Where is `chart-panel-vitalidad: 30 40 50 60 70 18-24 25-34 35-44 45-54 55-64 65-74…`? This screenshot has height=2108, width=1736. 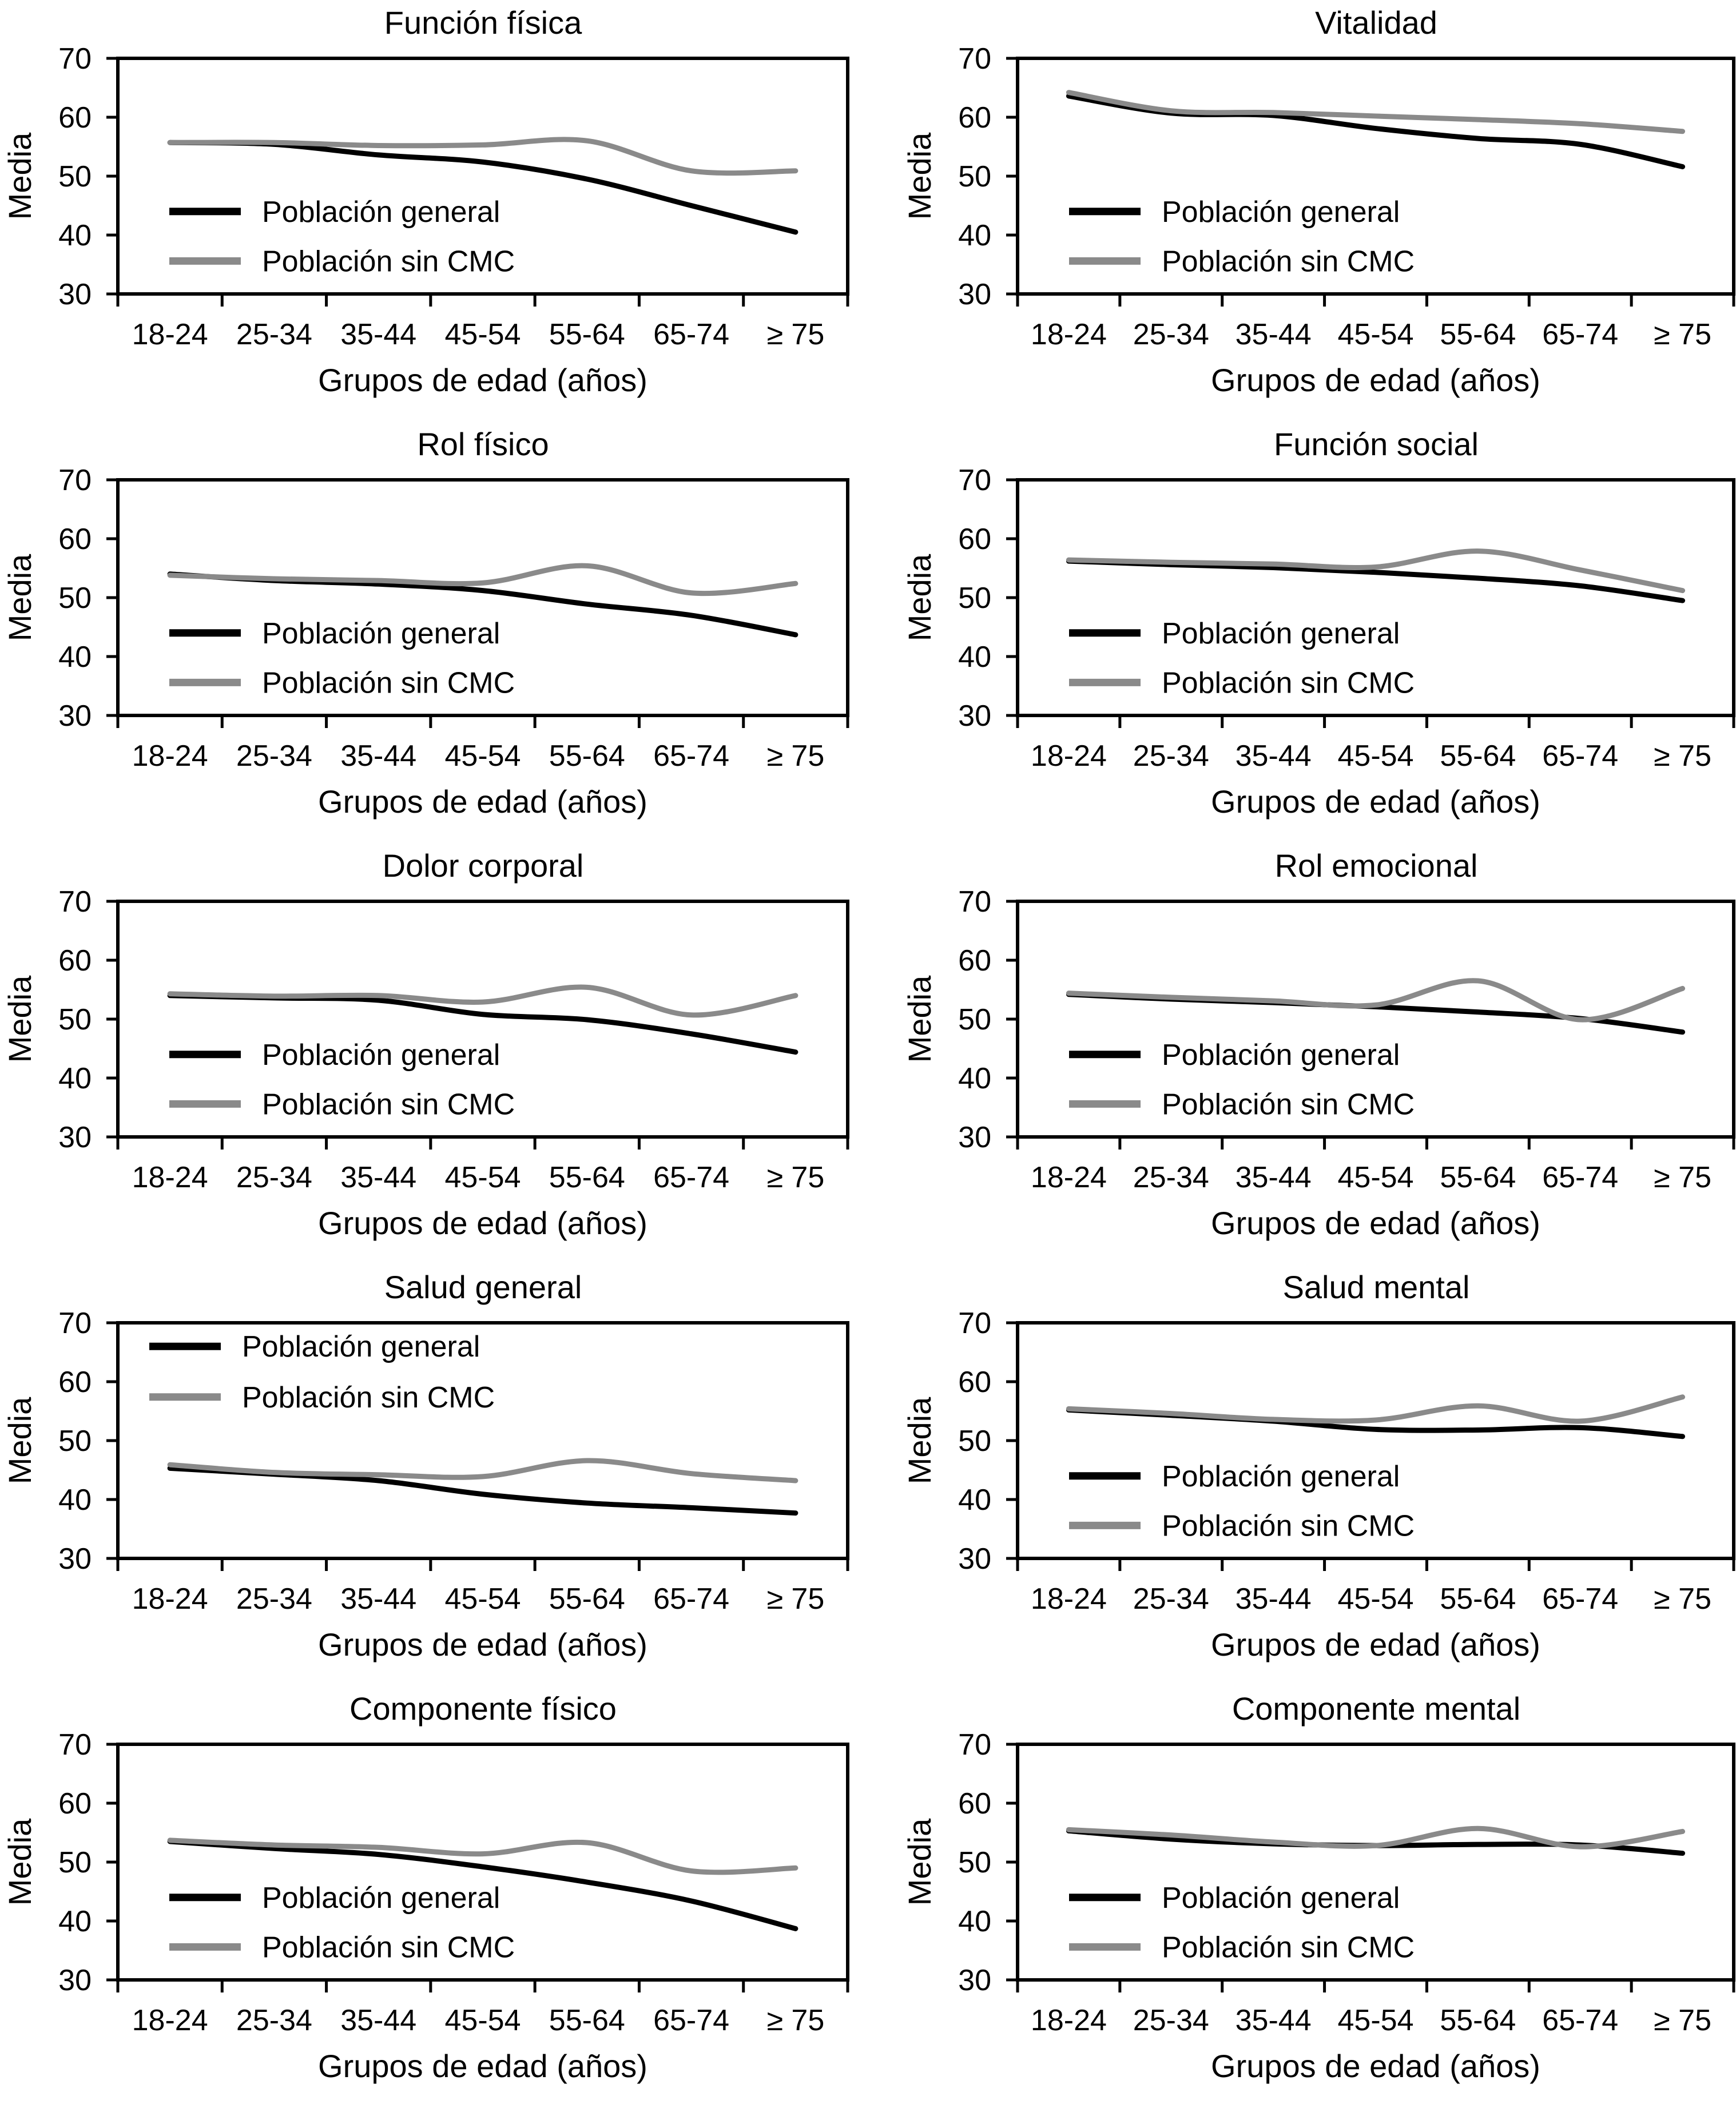 chart-panel-vitalidad: 30 40 50 60 70 18-24 25-34 35-44 45-54 55-64 65-74… is located at coordinates (1302, 210).